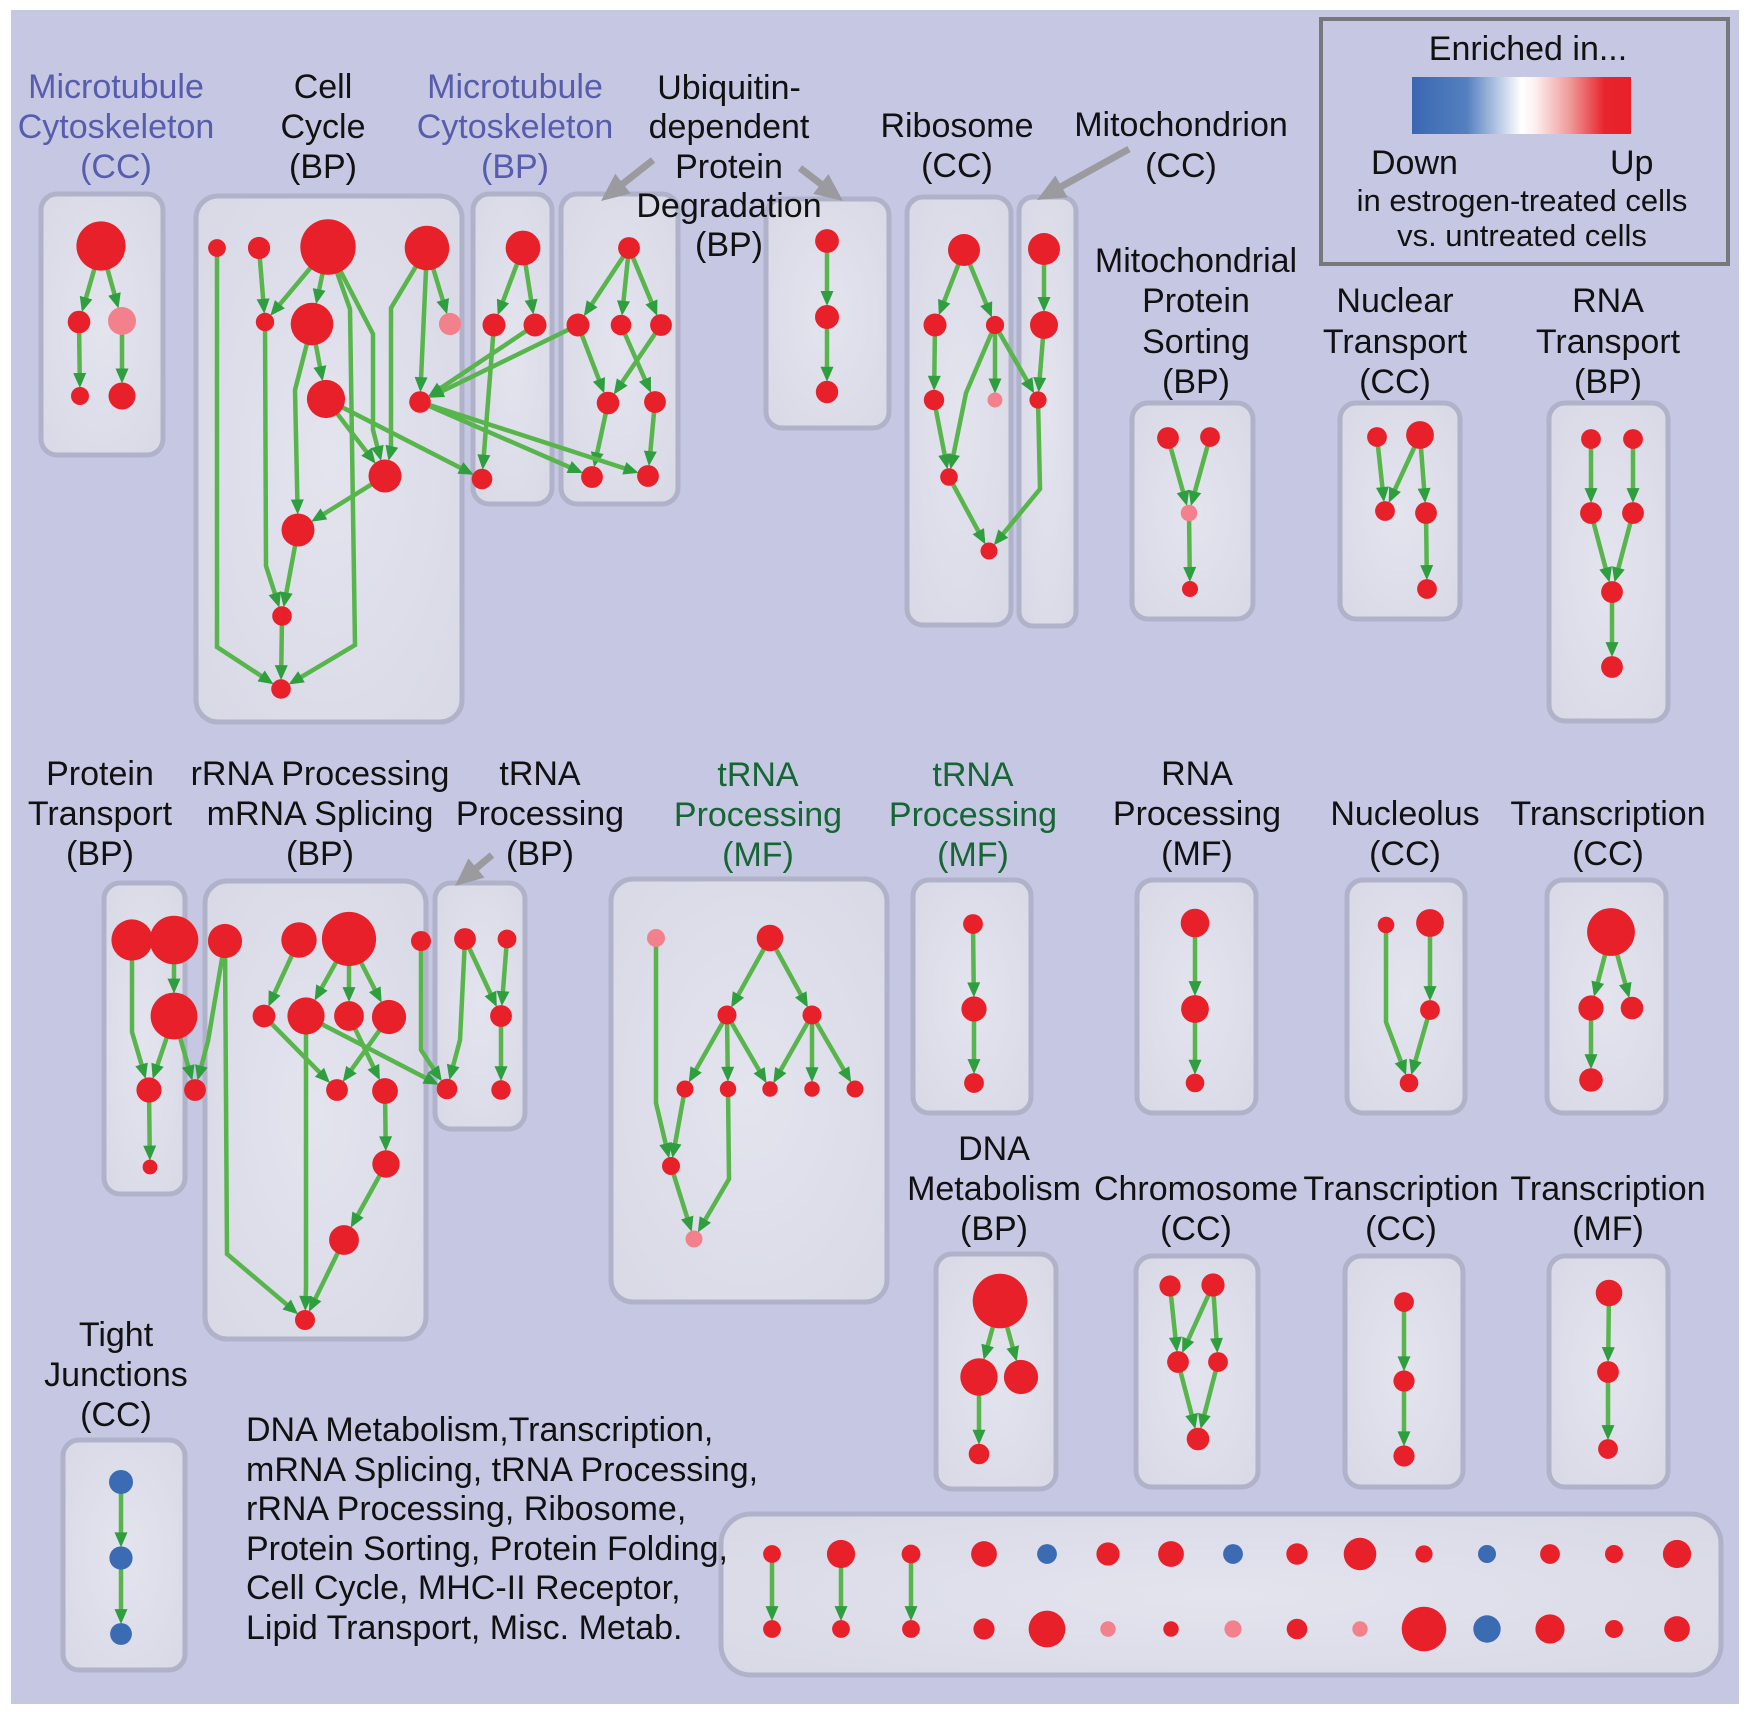 This screenshot has height=1715, width=1750. I want to click on svg-text: Metabolism, so click(994, 1189).